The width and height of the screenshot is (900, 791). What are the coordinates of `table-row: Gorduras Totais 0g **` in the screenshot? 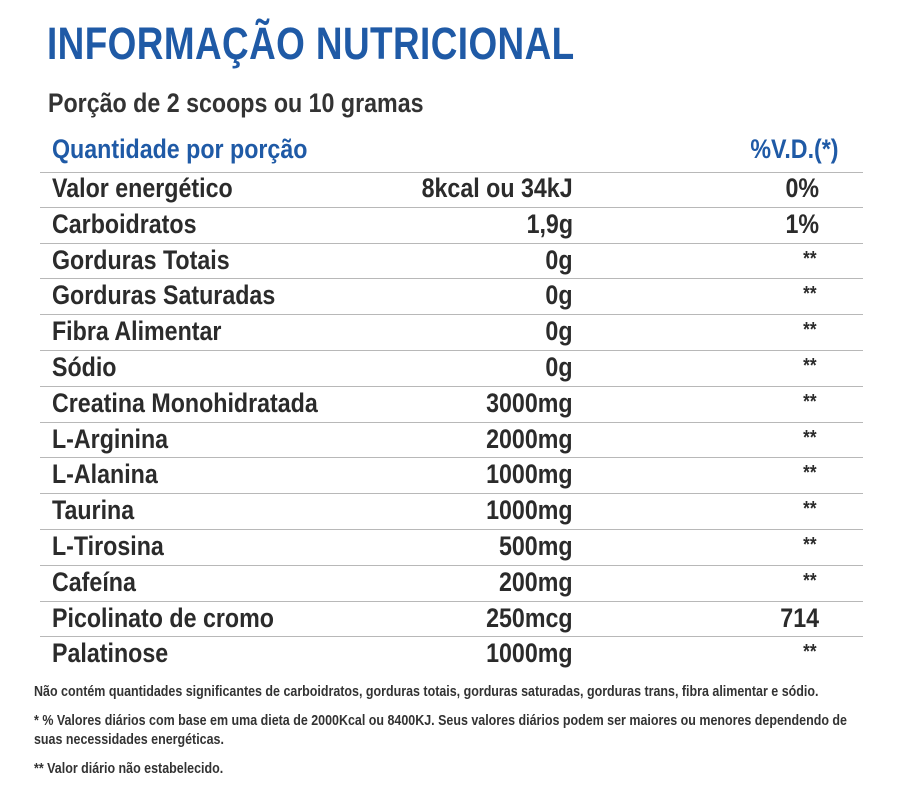 It's located at (451, 262).